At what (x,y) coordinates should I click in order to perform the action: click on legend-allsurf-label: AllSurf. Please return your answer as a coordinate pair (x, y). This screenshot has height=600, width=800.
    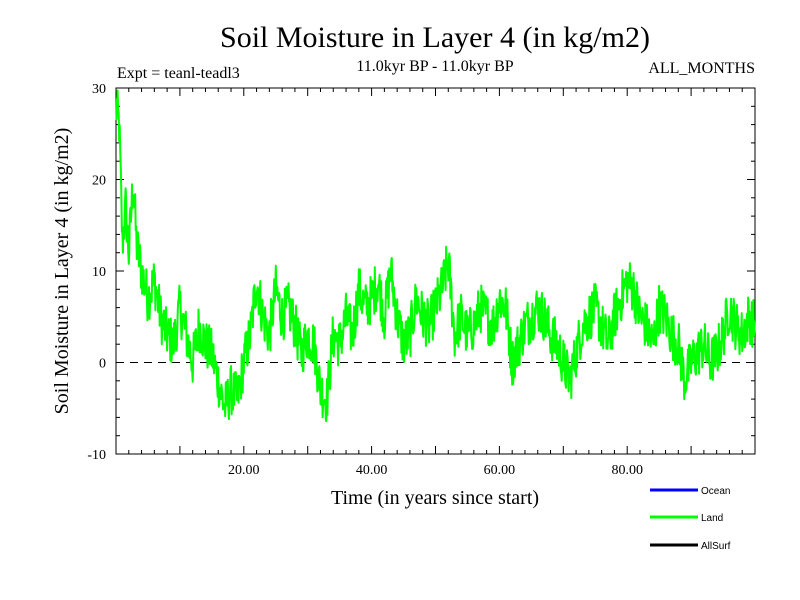
    Looking at the image, I should click on (716, 546).